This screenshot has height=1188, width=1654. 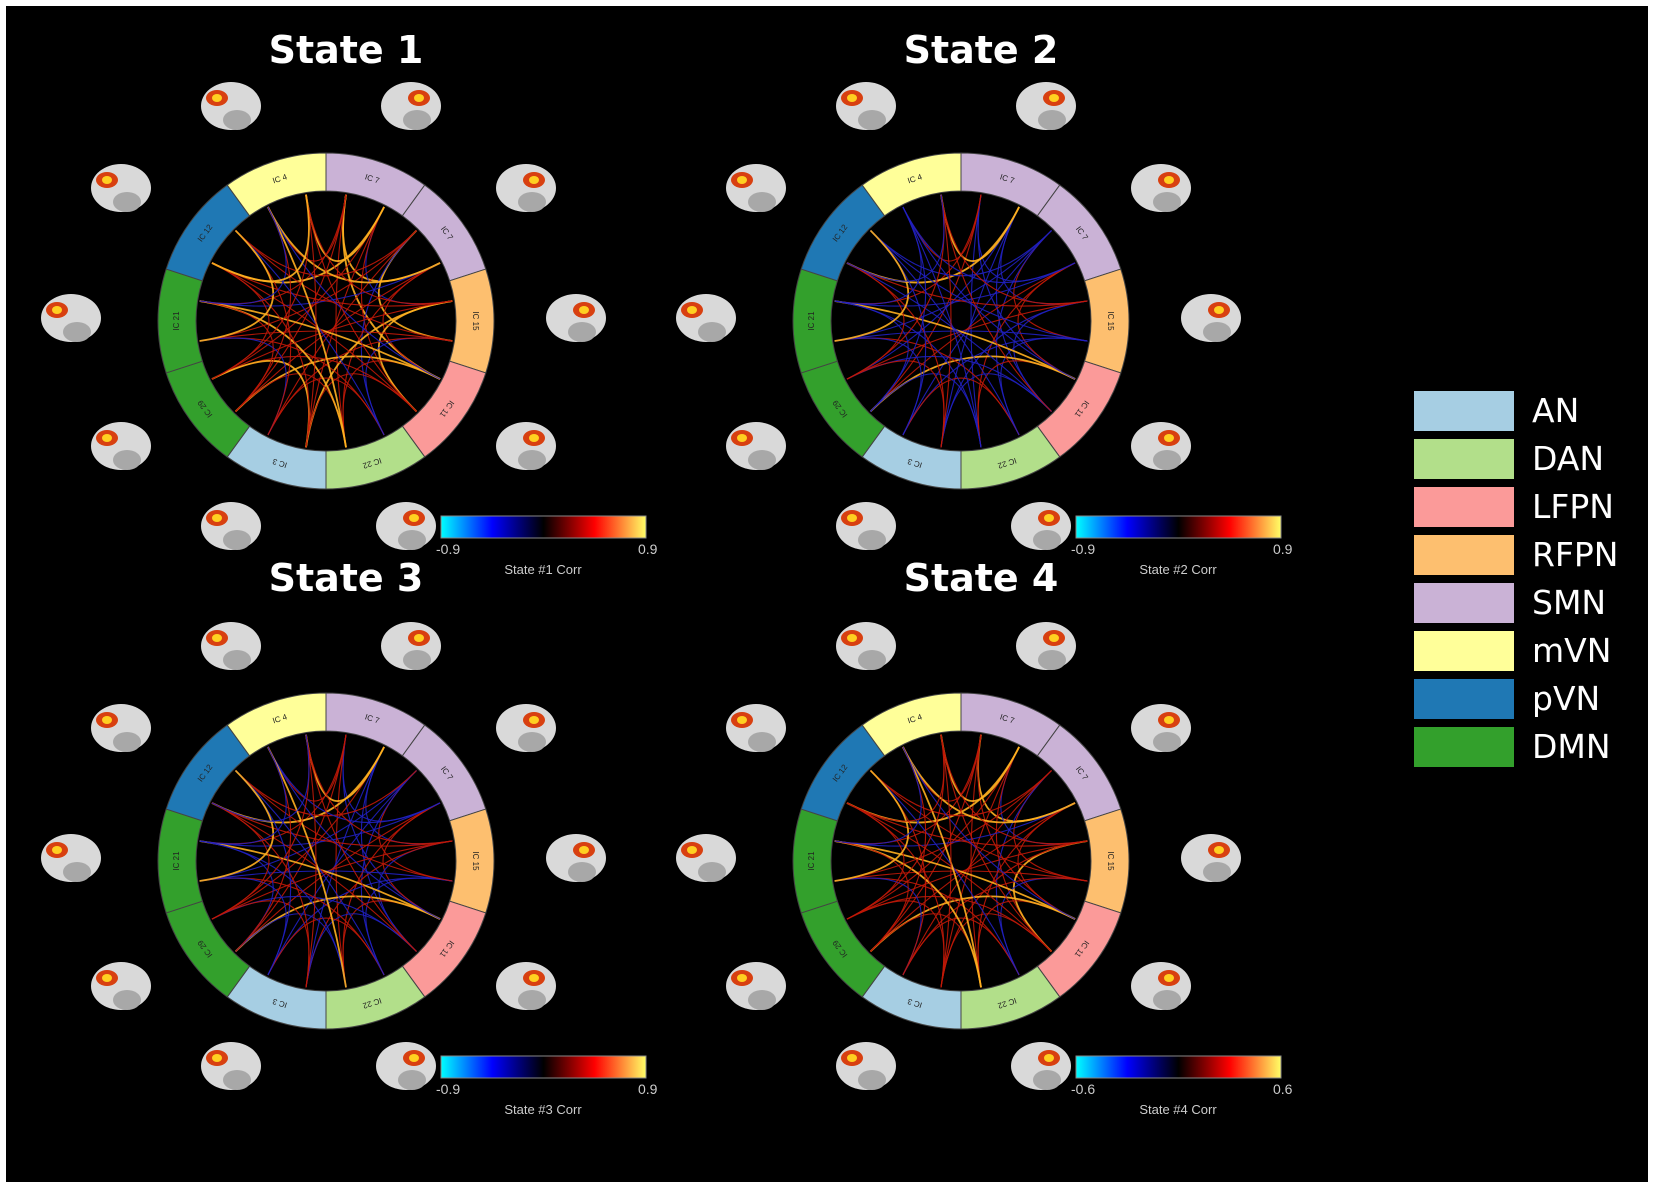 What do you see at coordinates (1283, 1089) in the screenshot?
I see `colorbar-max-label: 0.6` at bounding box center [1283, 1089].